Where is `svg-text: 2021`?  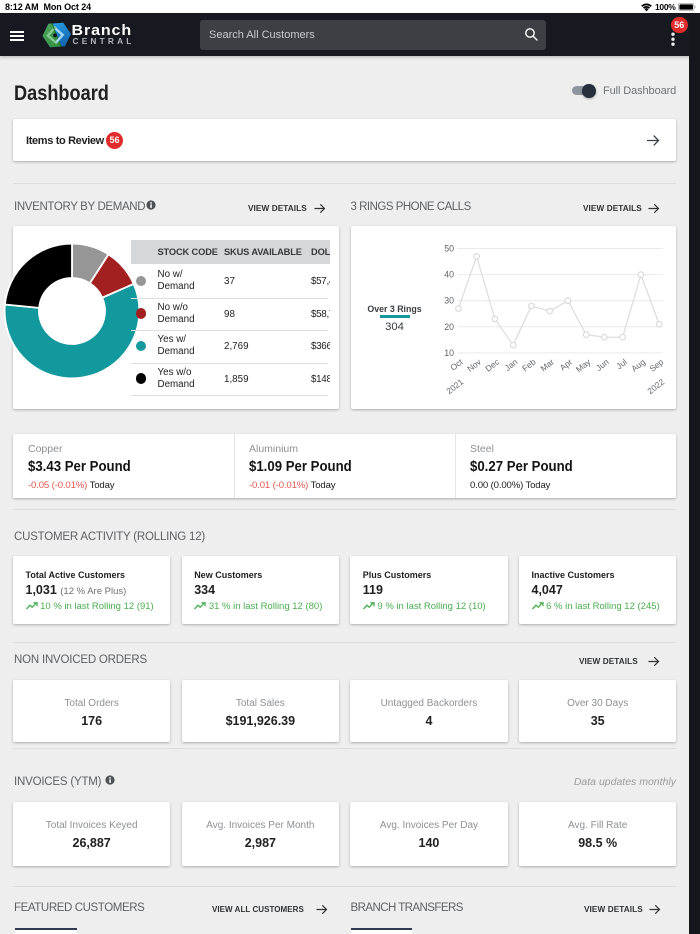 svg-text: 2021 is located at coordinates (454, 386).